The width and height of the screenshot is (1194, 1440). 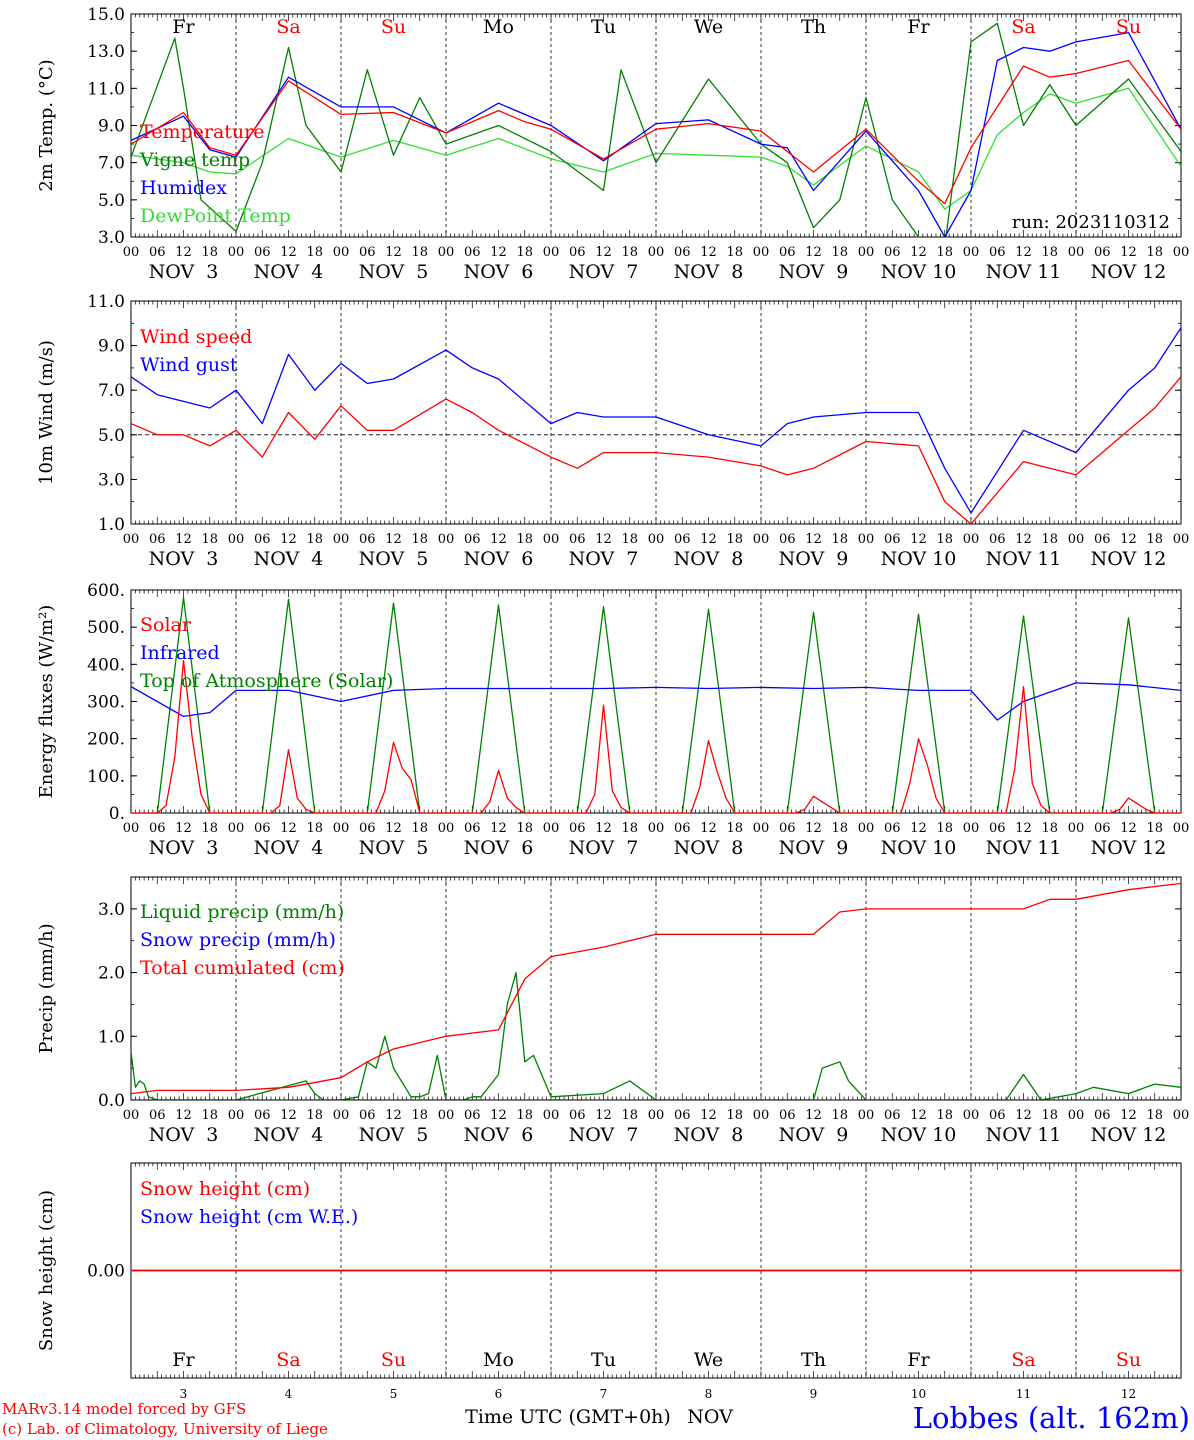 What do you see at coordinates (288, 1360) in the screenshot?
I see `weekday-label-bottom: Sa` at bounding box center [288, 1360].